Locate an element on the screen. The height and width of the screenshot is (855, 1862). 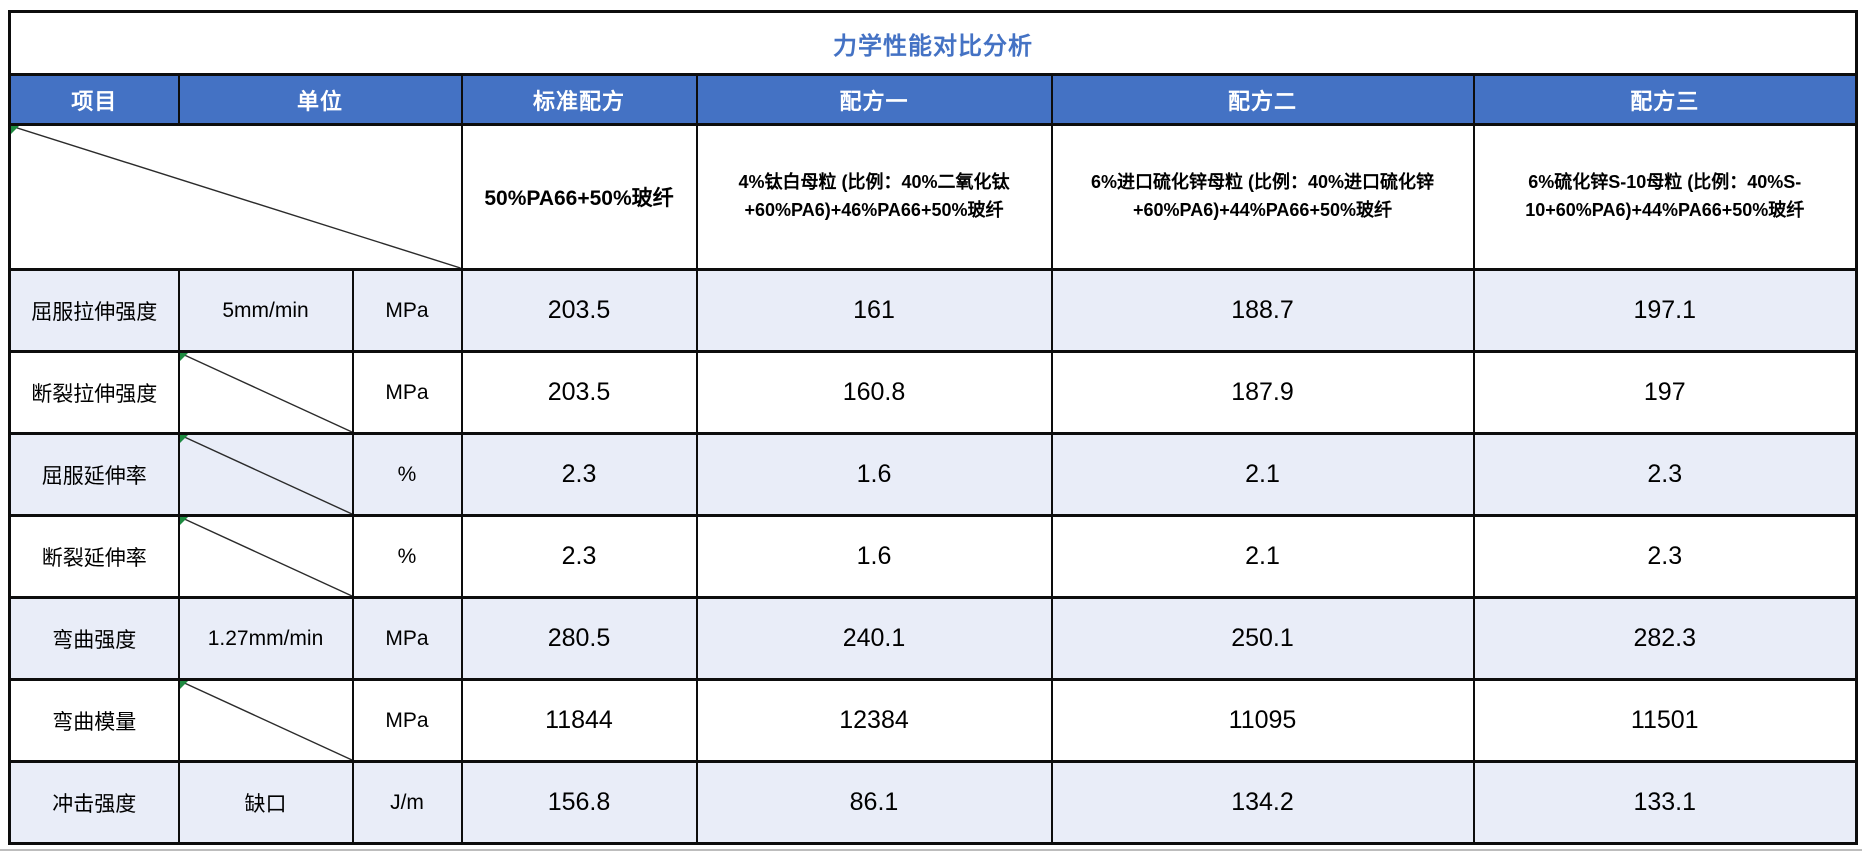
formula1-cell: 4%钛白母粒 (比例：40%二氧化钛+60%PA6)+46%PA66+50%玻纤 is located at coordinates (874, 197).